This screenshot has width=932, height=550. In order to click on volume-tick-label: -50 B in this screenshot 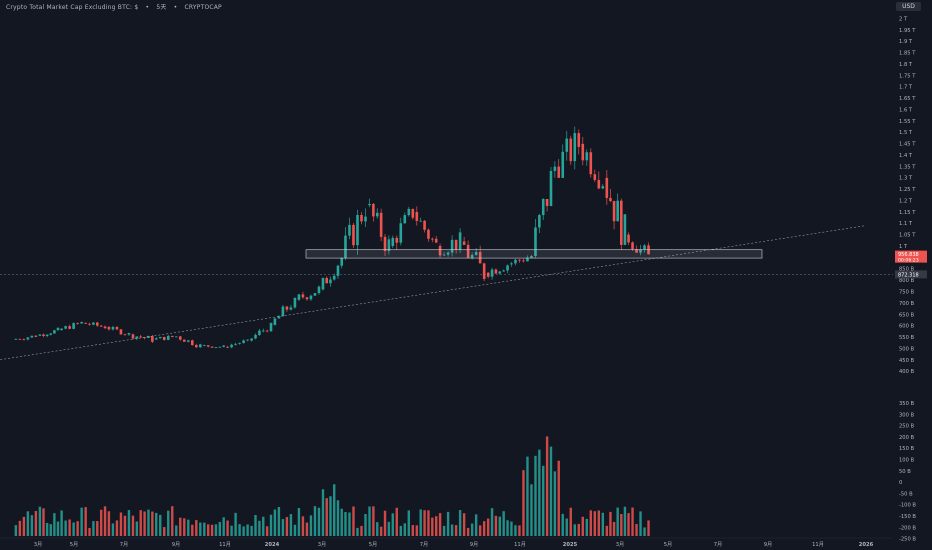, I will do `click(906, 494)`.